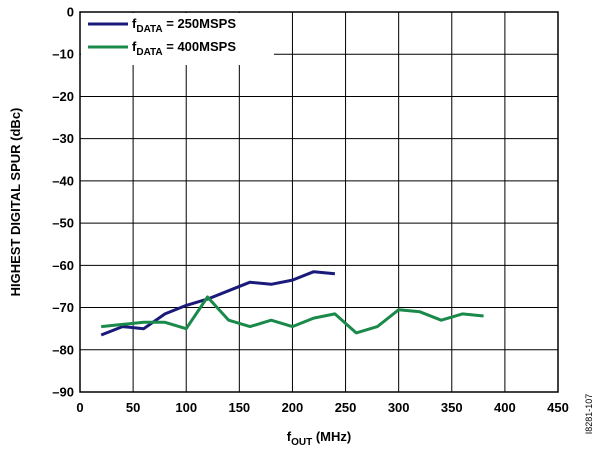  Describe the element at coordinates (186, 407) in the screenshot. I see `x-tick-label: 100` at that location.